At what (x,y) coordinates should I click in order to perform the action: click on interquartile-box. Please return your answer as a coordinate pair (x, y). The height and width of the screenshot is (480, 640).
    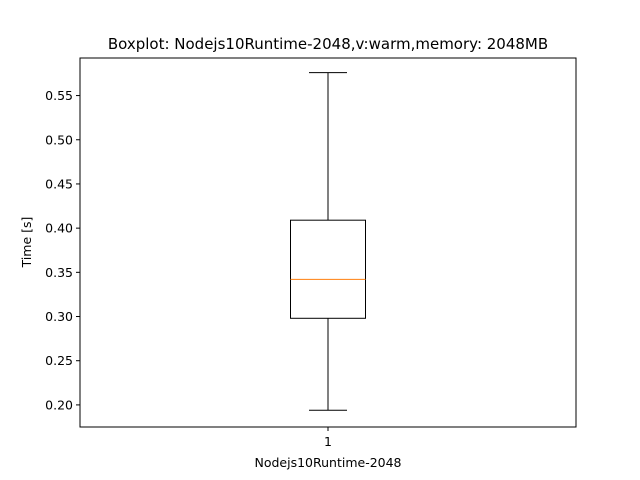
    Looking at the image, I should click on (328, 269).